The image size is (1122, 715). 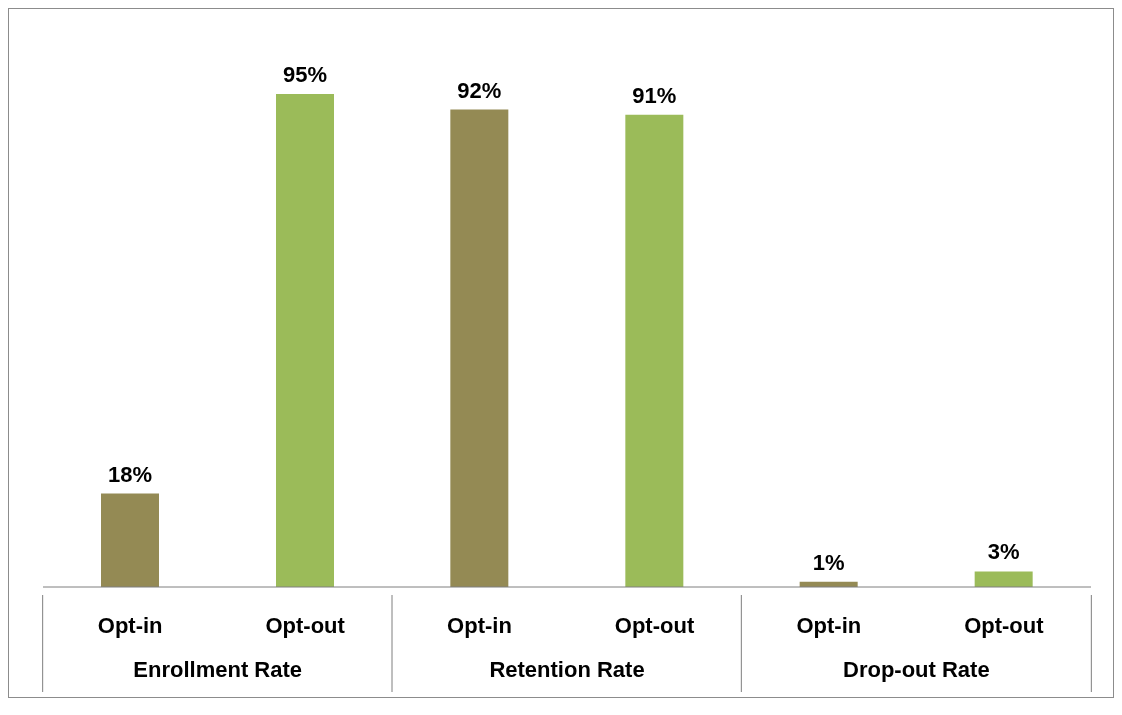 I want to click on x-tick-label: Enrollment Rate, so click(x=218, y=669).